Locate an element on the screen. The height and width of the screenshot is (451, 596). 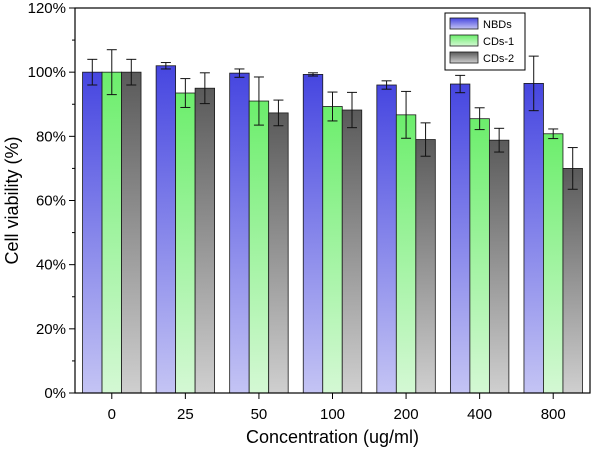
y-tick-label: 60% is located at coordinates (51, 201).